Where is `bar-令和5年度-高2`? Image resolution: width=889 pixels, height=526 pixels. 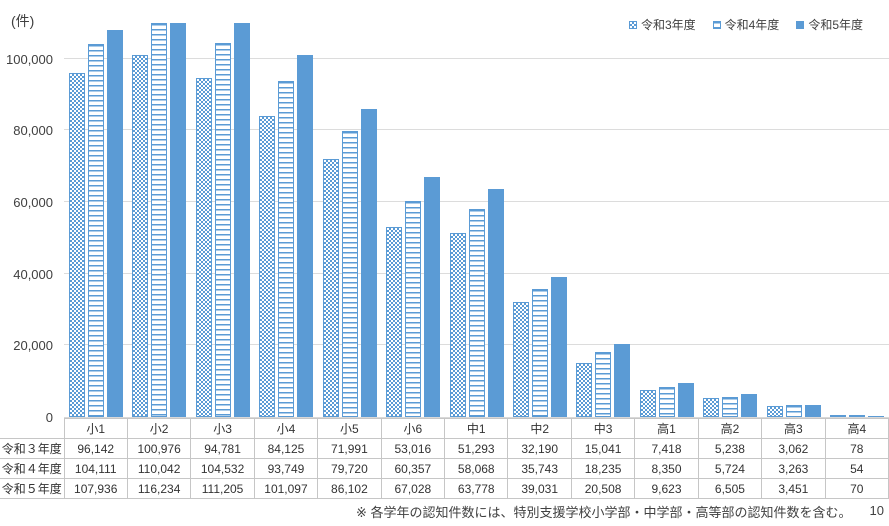
bar-令和5年度-高2 is located at coordinates (749, 405).